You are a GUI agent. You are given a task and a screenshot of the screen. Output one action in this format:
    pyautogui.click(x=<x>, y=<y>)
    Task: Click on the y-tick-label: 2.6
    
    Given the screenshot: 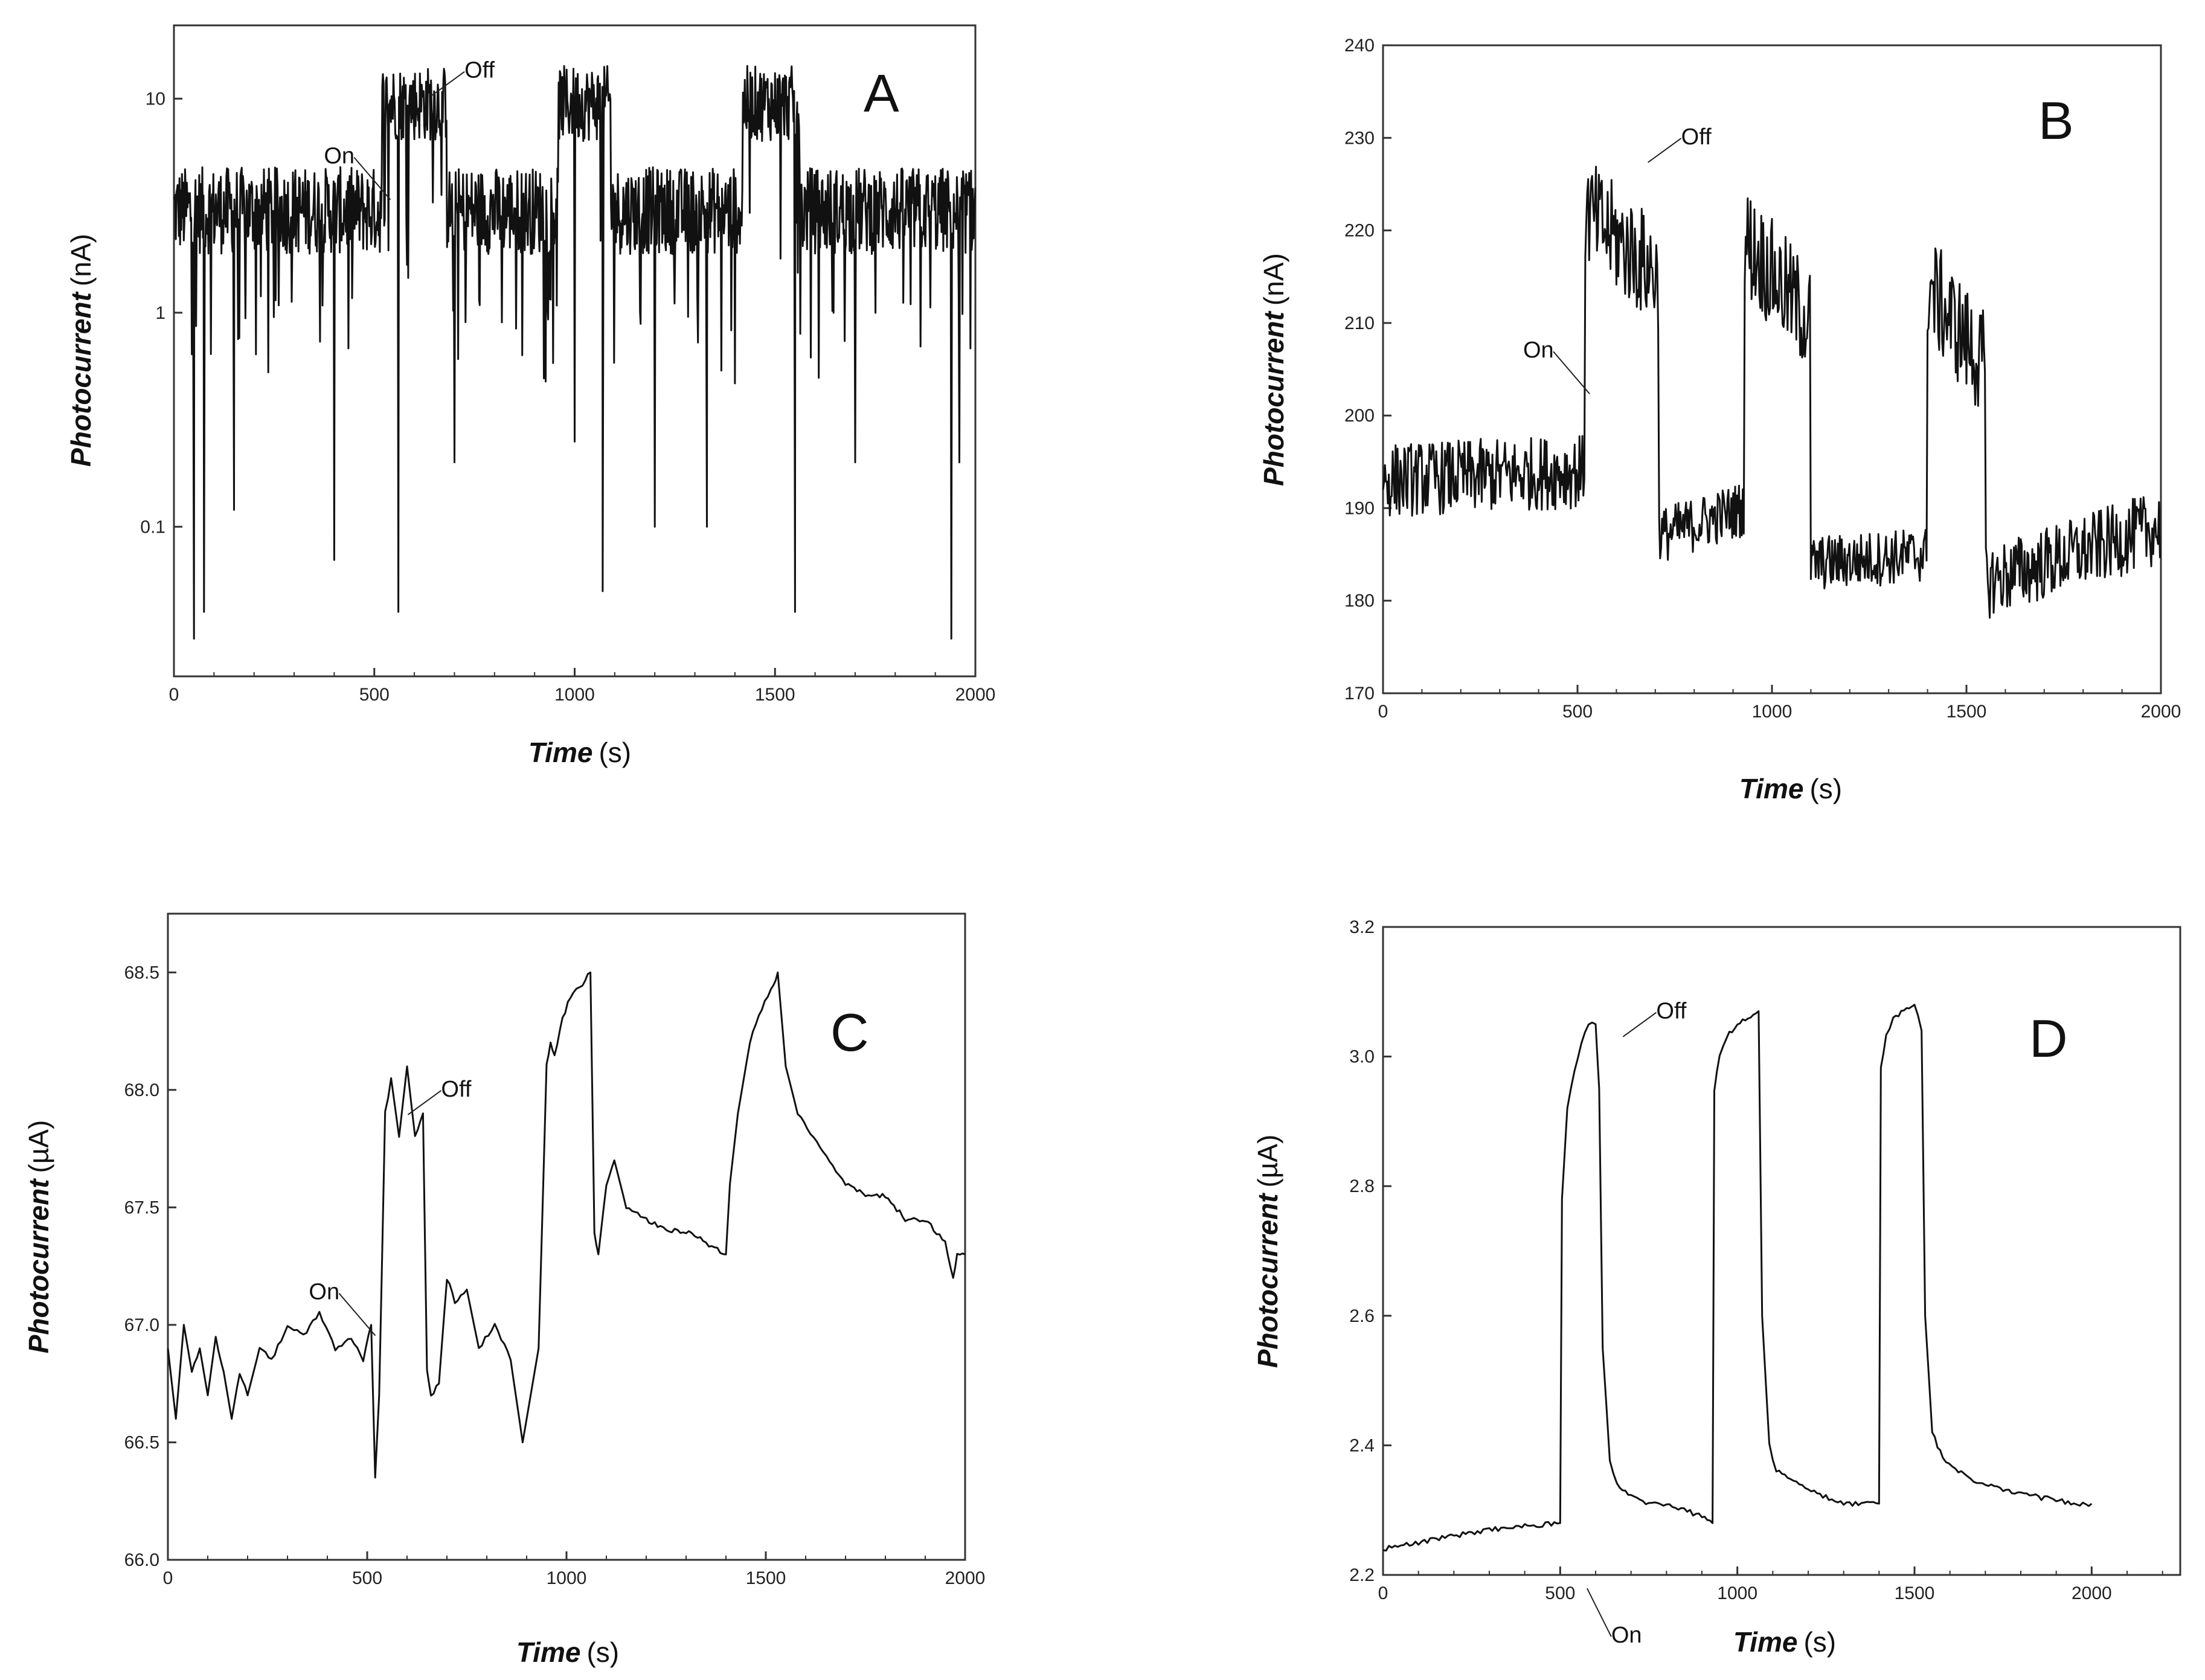 What is the action you would take?
    pyautogui.click(x=1362, y=1316)
    